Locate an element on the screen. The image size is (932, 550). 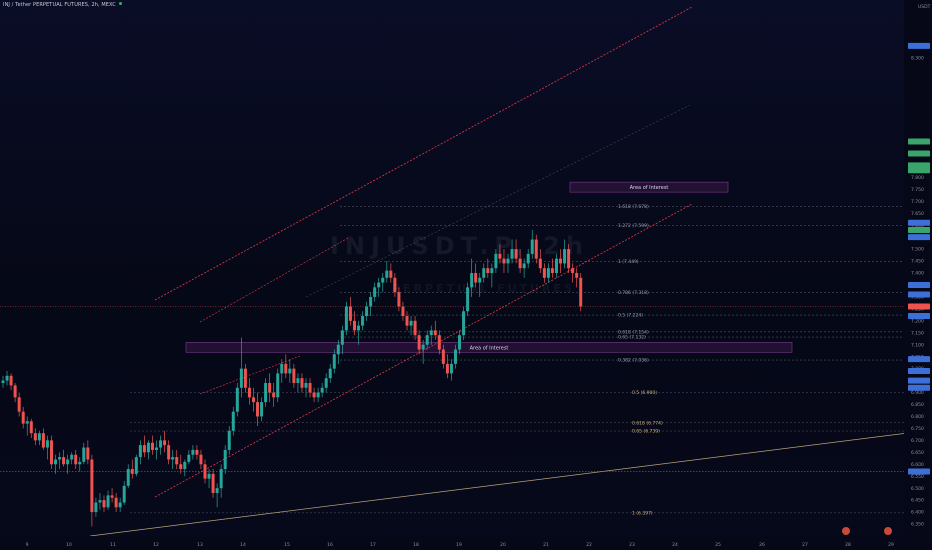
x-tick-label: 29 is located at coordinates (891, 545).